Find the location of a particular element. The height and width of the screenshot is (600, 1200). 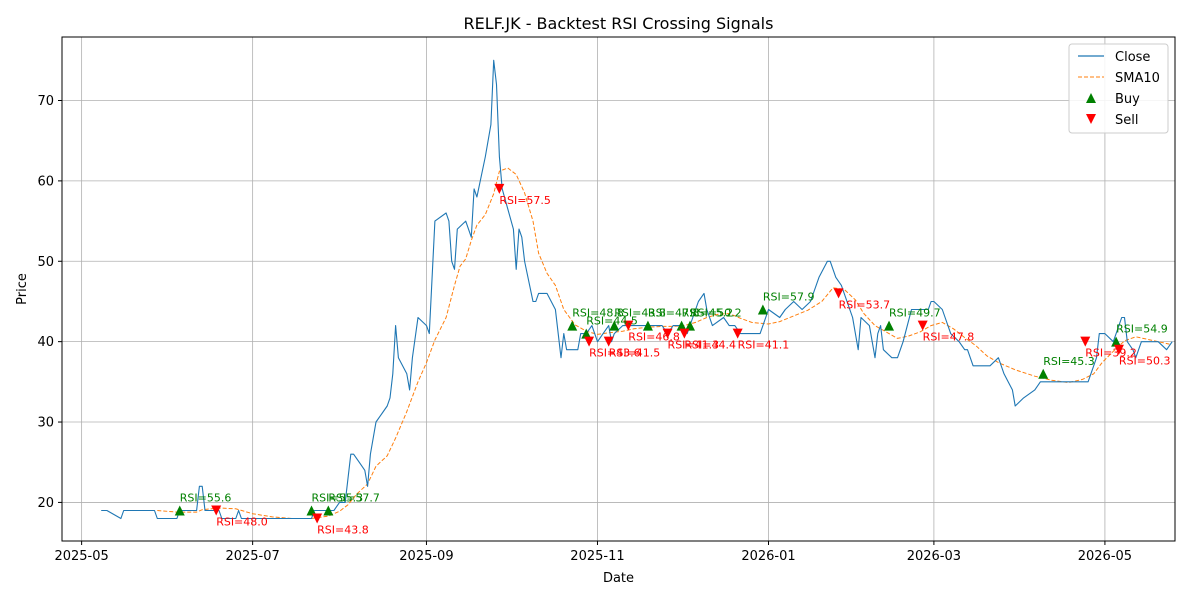

sell-rsi-label: RSI=47.8 is located at coordinates (949, 337).